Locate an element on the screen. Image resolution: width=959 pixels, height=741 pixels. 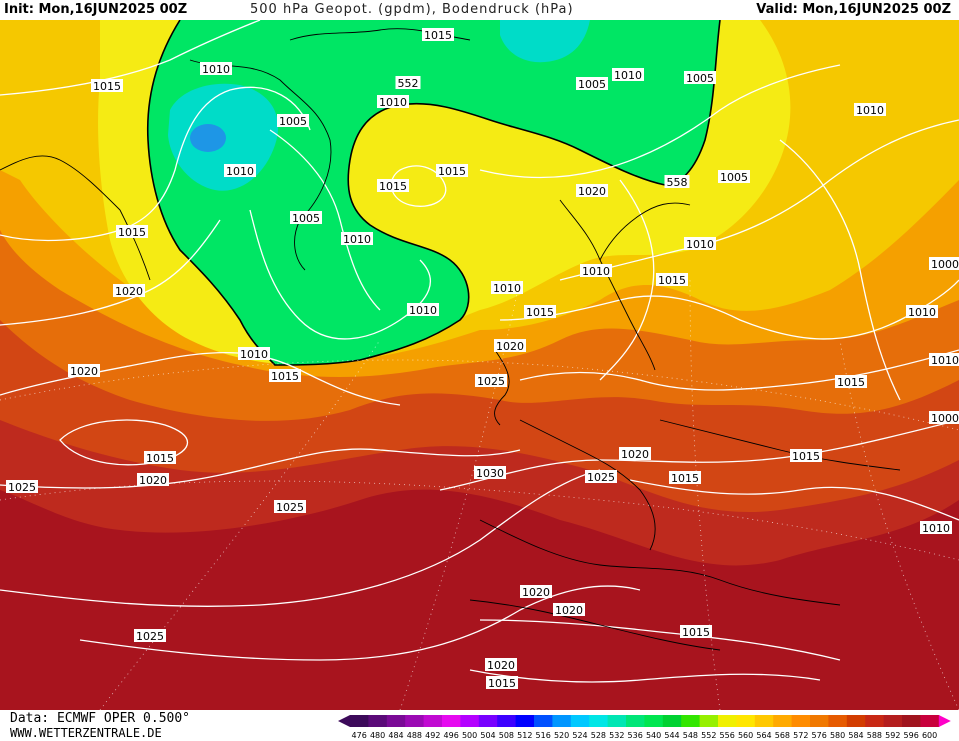
legend-tick-label: 592 is located at coordinates (892, 735).